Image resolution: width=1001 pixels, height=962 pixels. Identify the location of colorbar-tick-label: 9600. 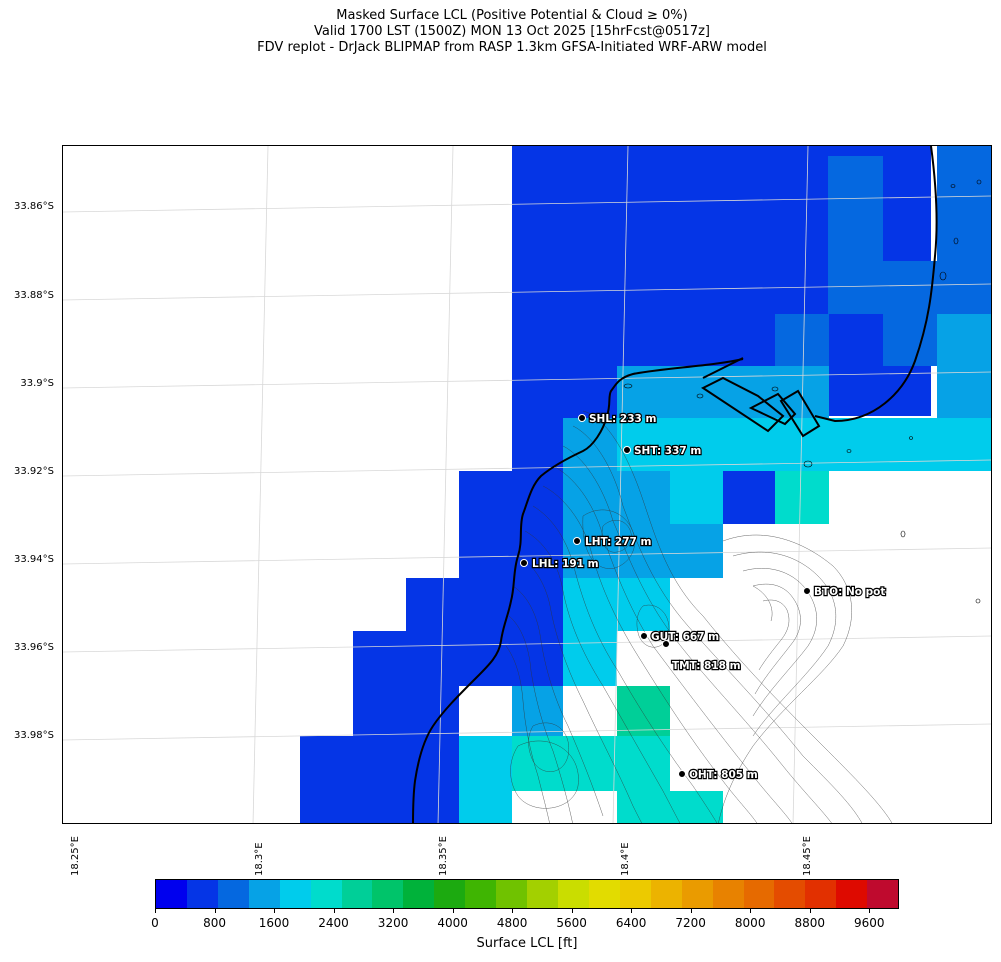
(869, 923).